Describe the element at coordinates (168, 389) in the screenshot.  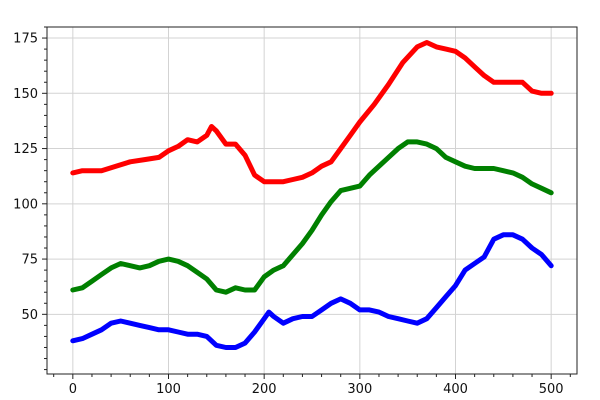
I see `x-tick-label: 100` at that location.